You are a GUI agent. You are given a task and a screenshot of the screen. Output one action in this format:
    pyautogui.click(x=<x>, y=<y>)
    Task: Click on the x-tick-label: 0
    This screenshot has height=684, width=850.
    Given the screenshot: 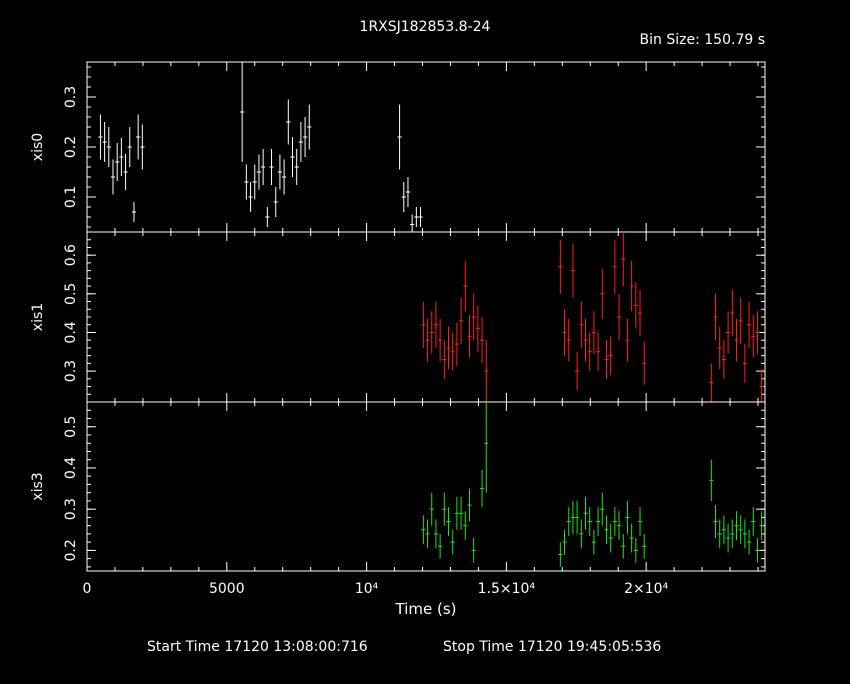 What is the action you would take?
    pyautogui.click(x=87, y=589)
    